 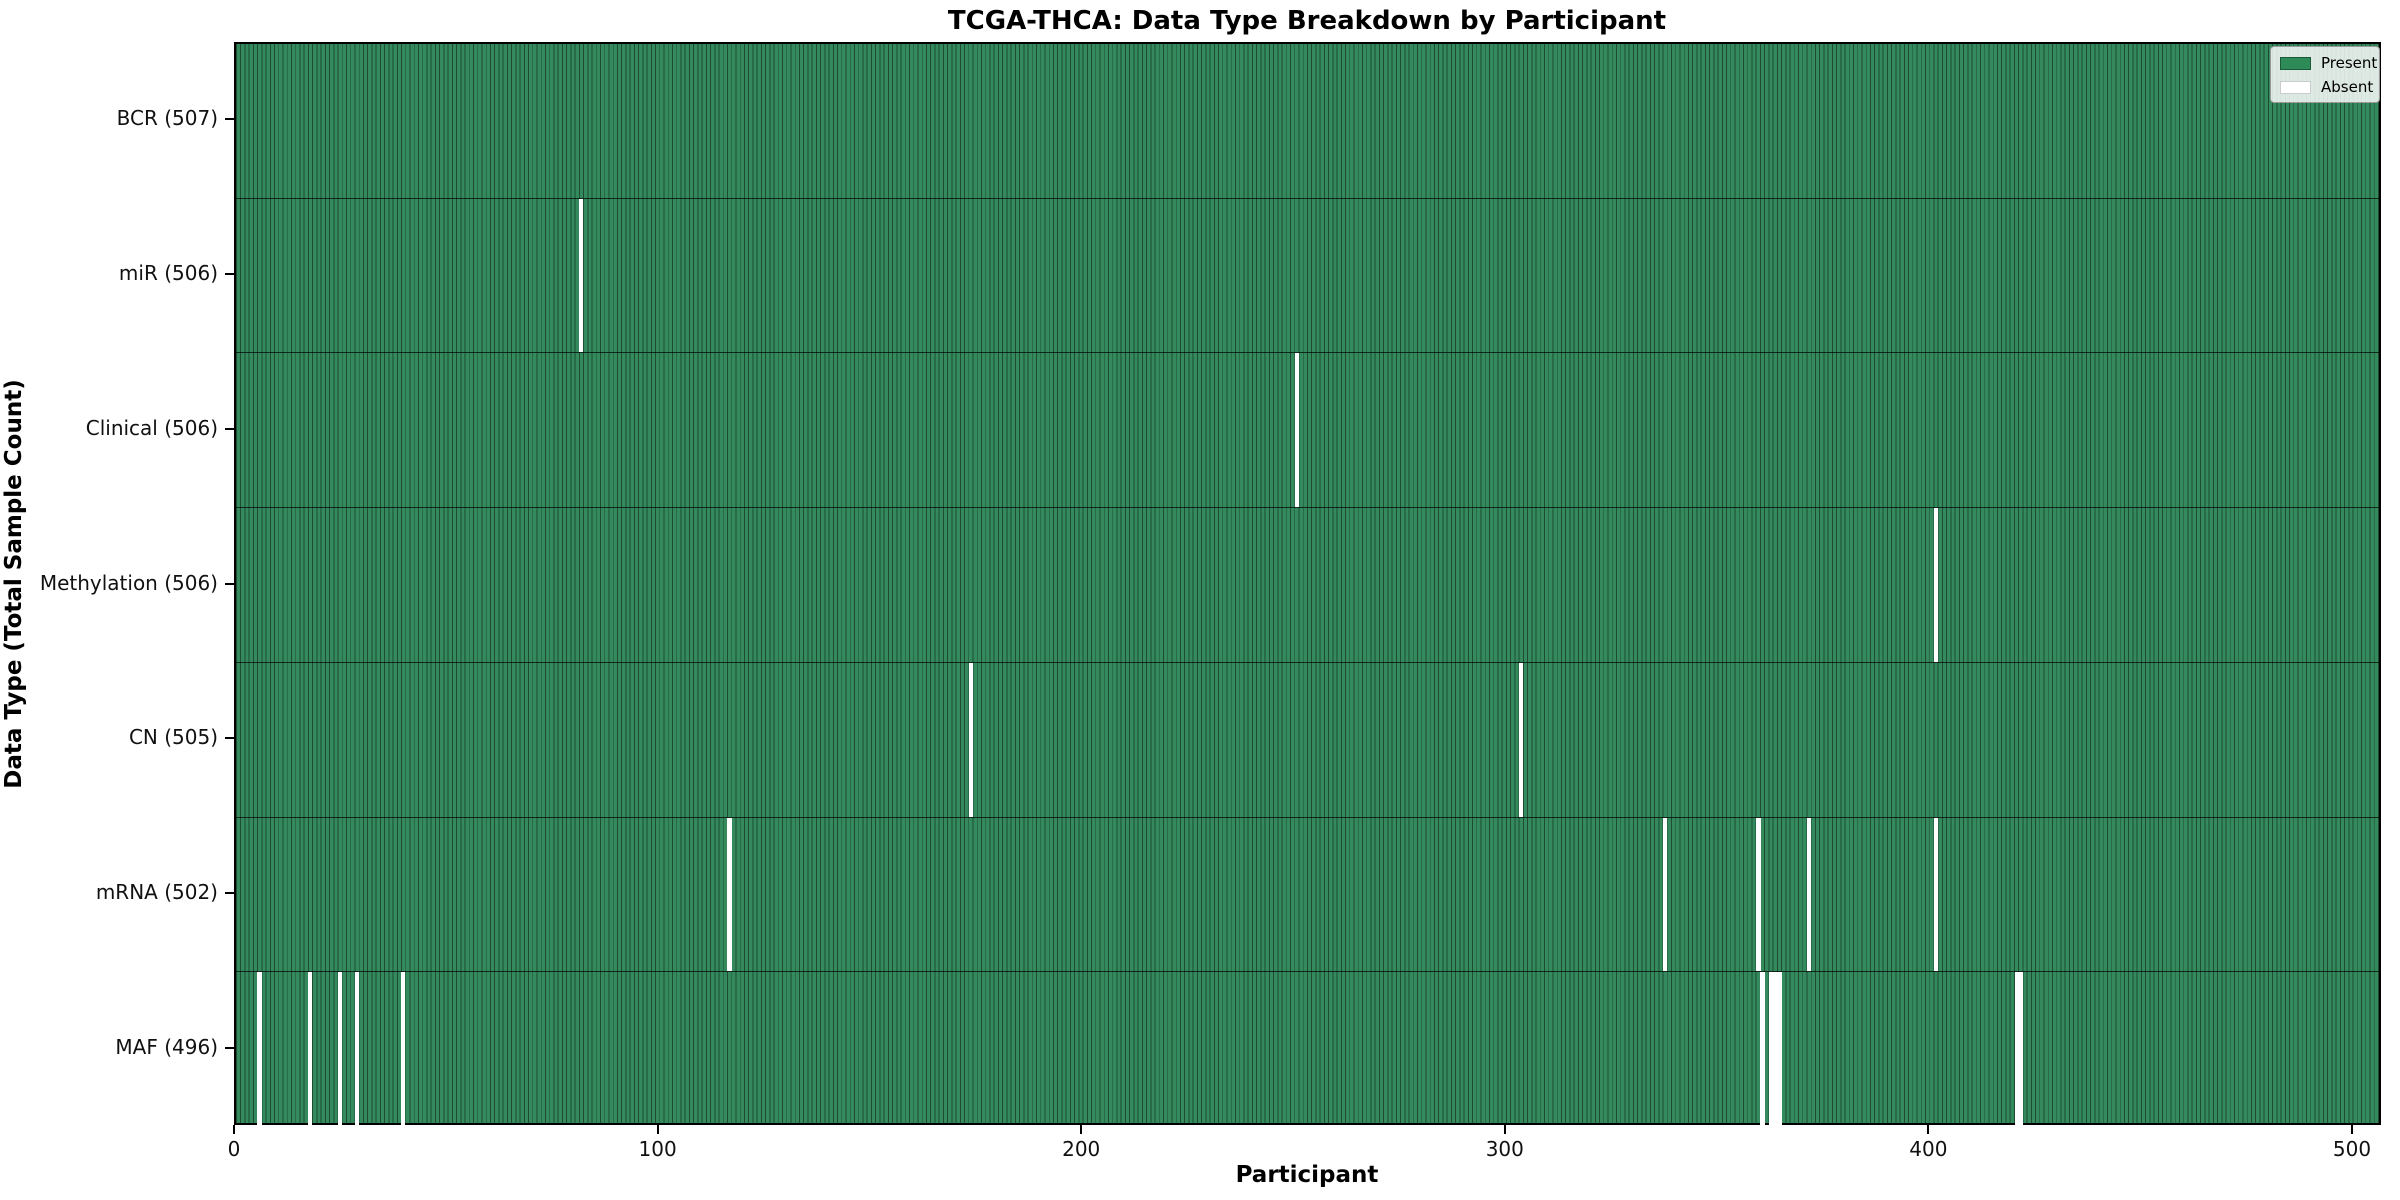 What do you see at coordinates (1307, 276) in the screenshot?
I see `plot-row-mir` at bounding box center [1307, 276].